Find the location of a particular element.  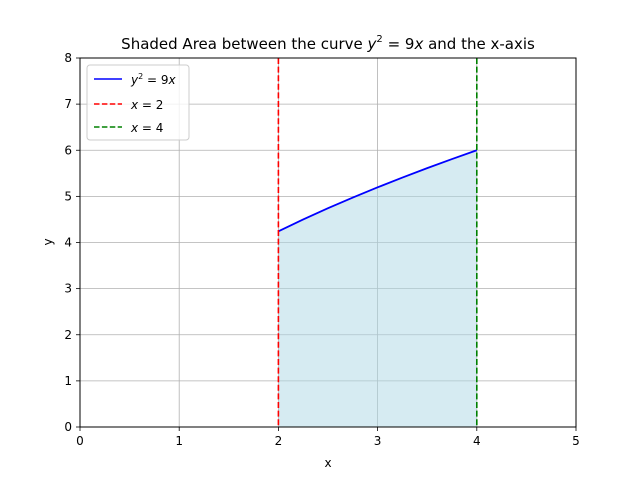

legend-curve-rhs-prefix: = 9 is located at coordinates (155, 80).